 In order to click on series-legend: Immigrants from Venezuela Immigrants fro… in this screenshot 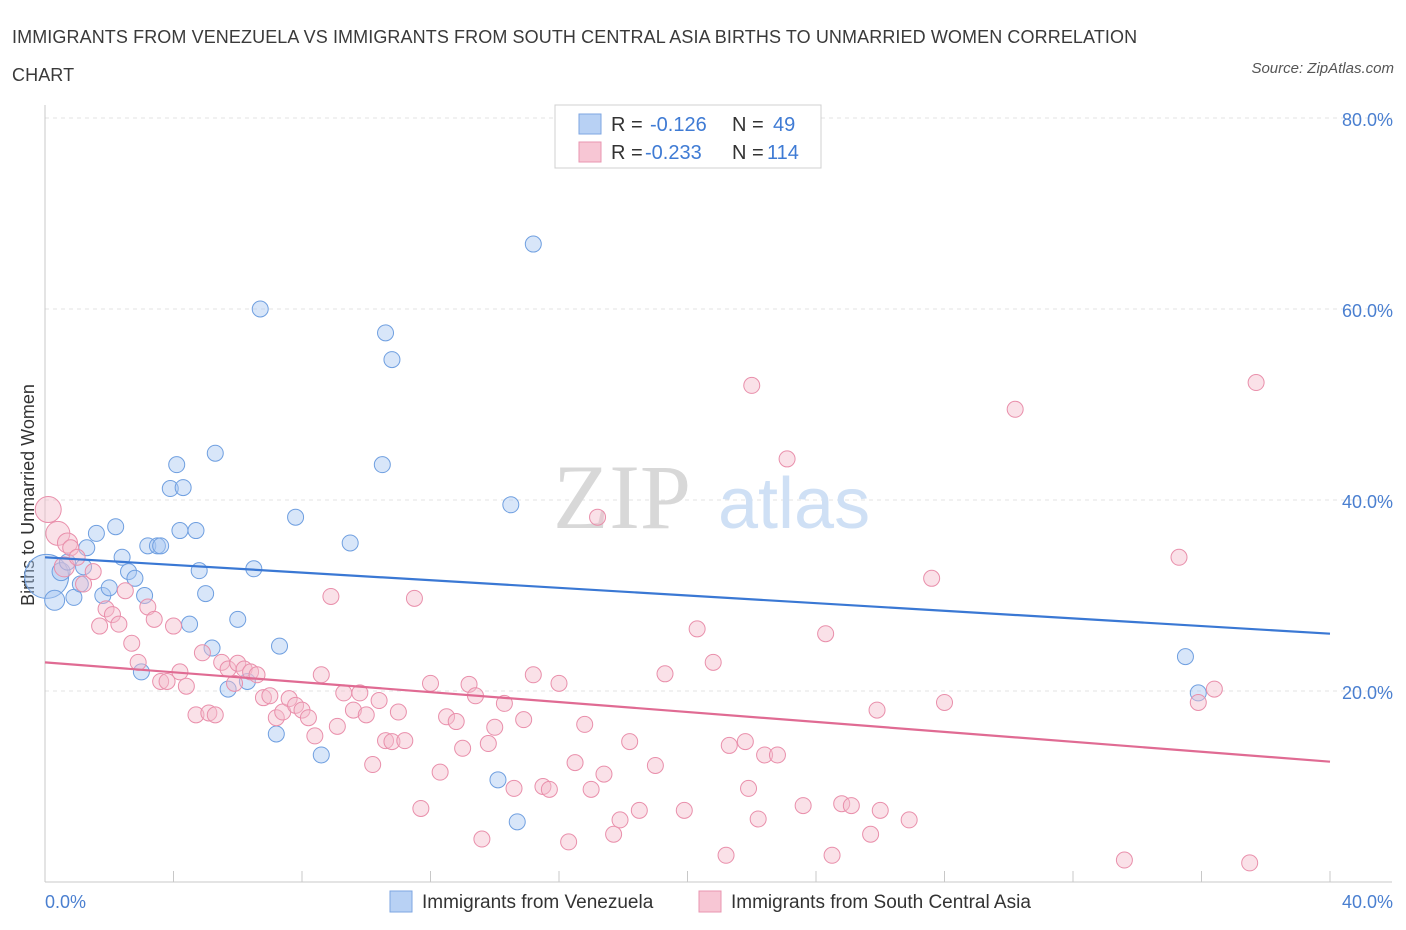, I will do `click(710, 901)`.